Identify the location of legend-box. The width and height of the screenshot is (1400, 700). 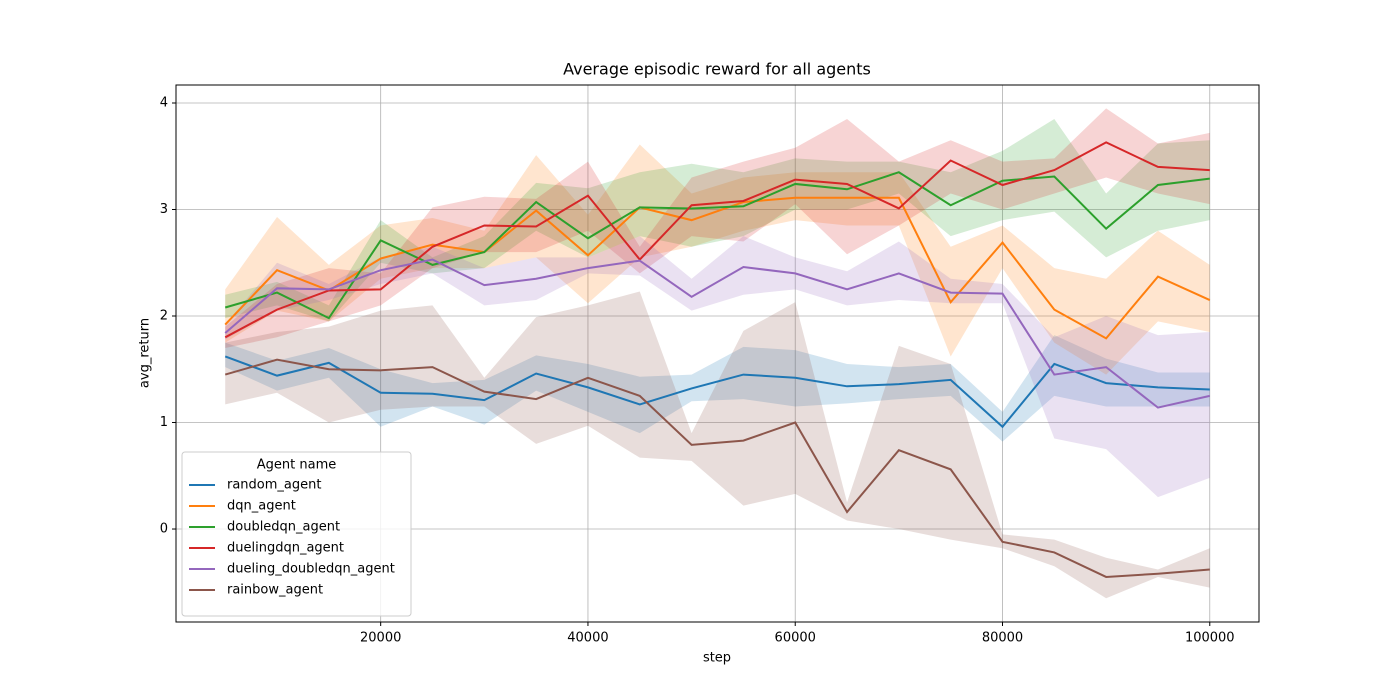
(296, 534).